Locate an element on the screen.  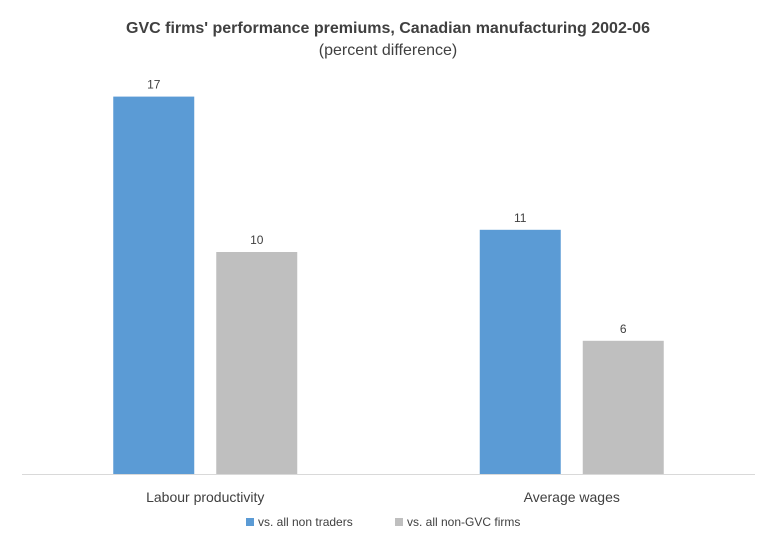
x-tick-label: Labour productivity is located at coordinates (205, 497).